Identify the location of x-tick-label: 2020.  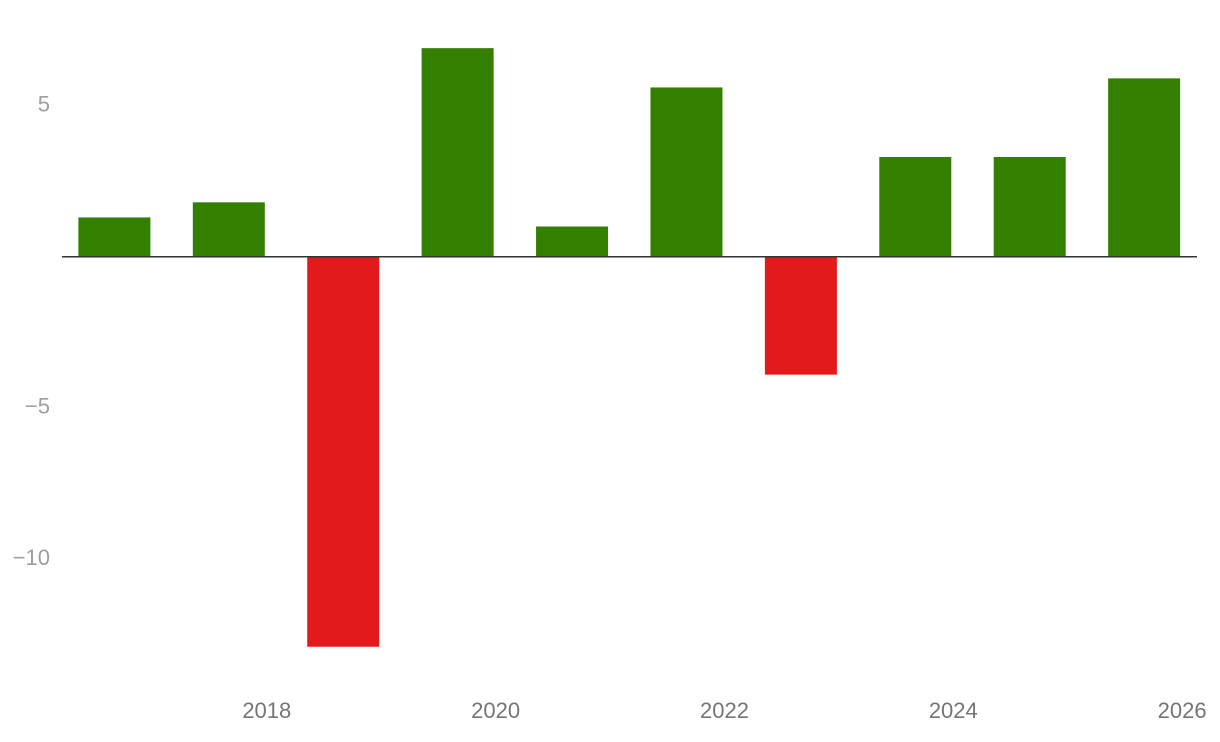
(495, 710).